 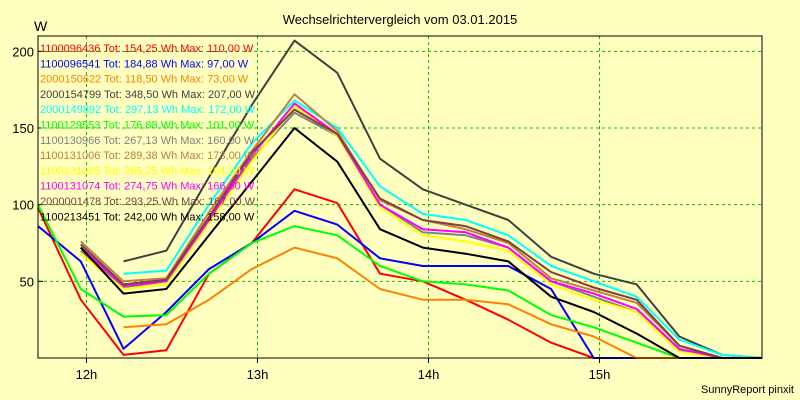 I want to click on y-tick-label: 150, so click(x=23, y=128).